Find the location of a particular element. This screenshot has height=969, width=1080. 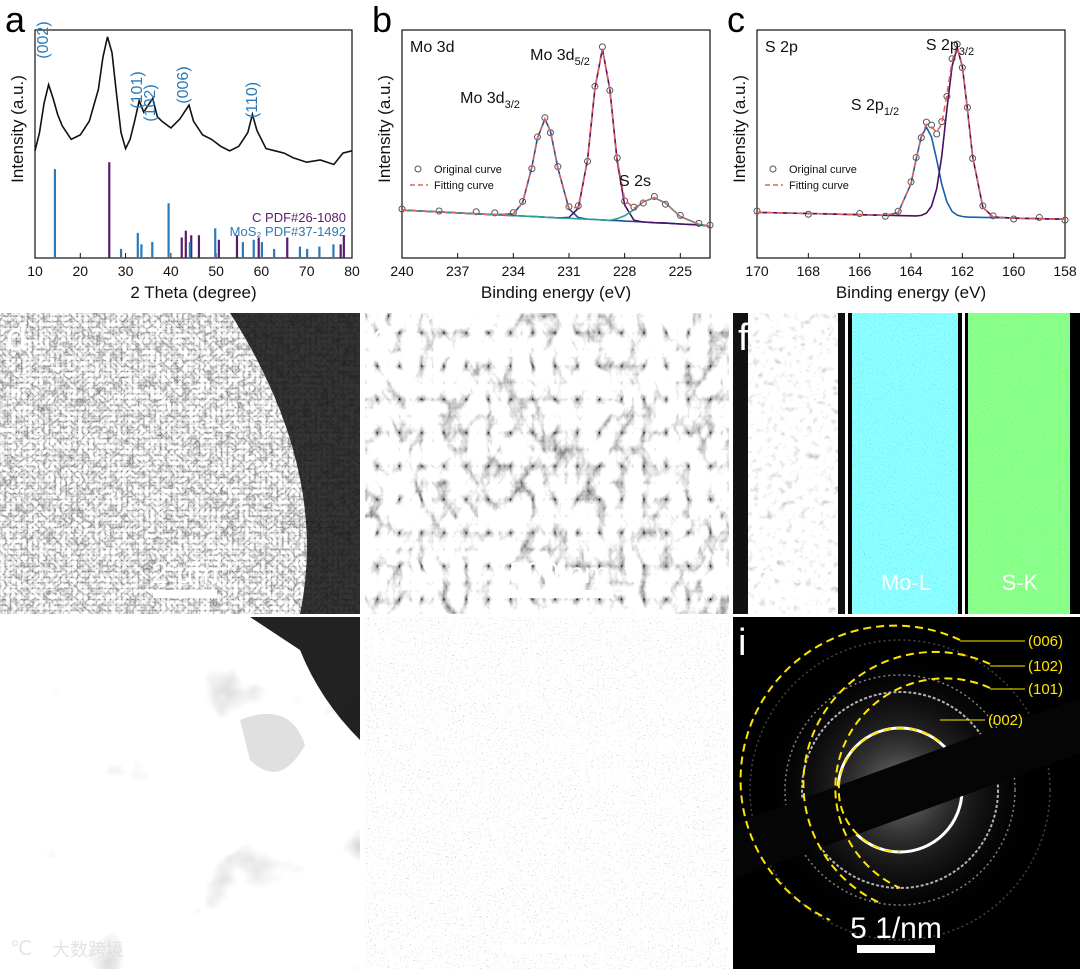

annotation-subscript: 5/2 is located at coordinates (582, 62).